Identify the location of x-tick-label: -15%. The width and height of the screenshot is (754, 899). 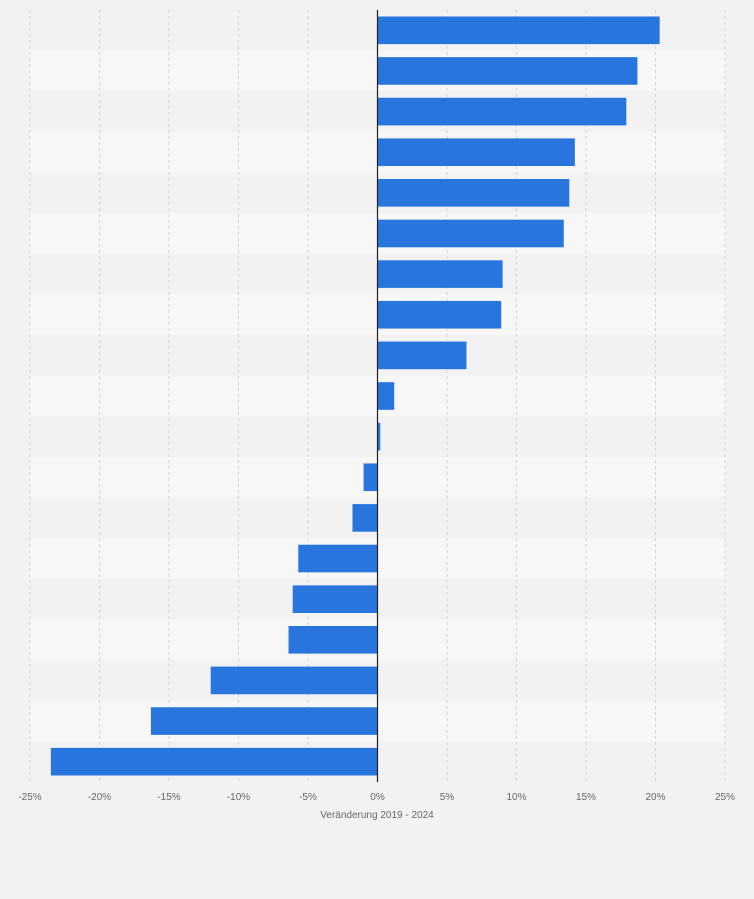
(168, 797).